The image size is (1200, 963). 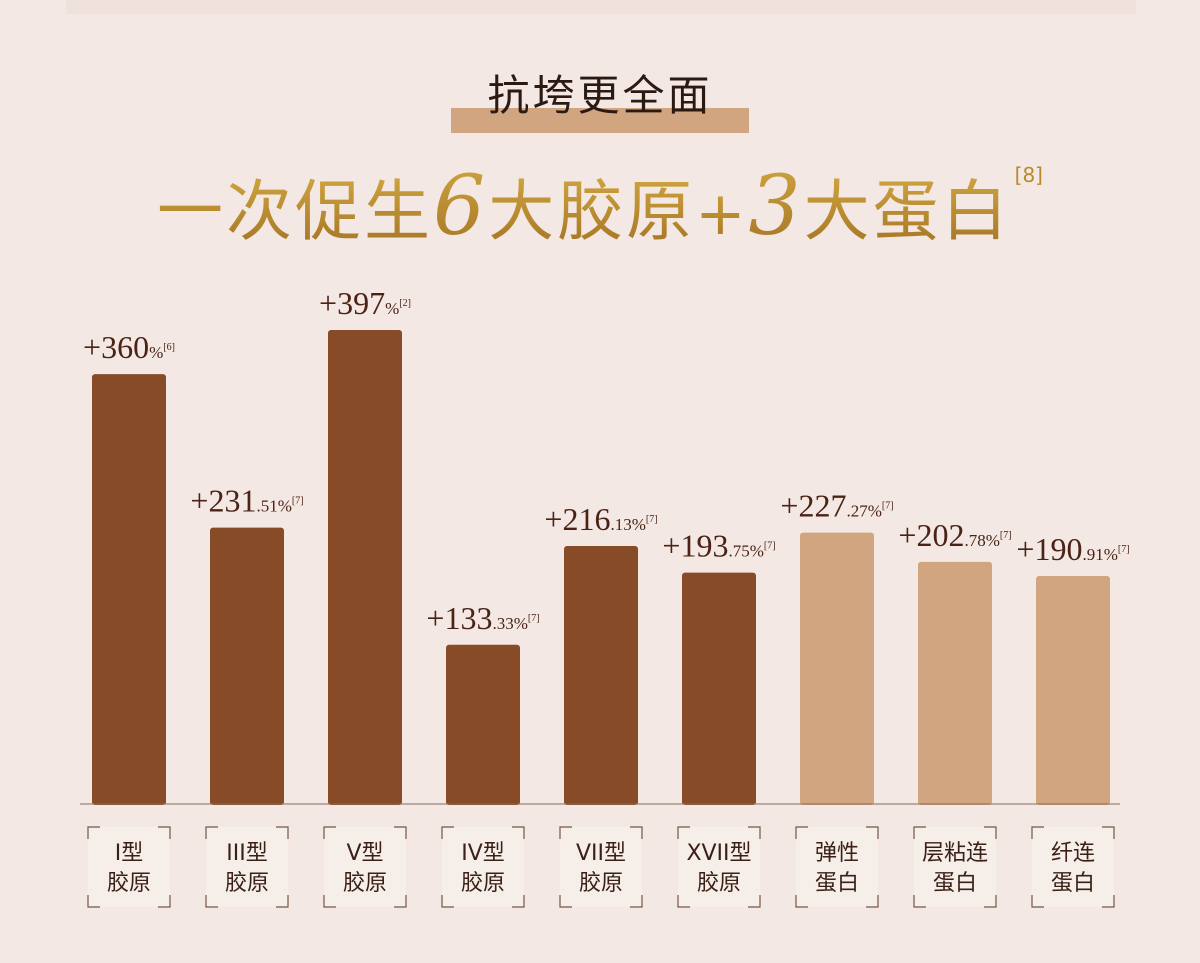 What do you see at coordinates (776, 206) in the screenshot?
I see `title-number-2: 3` at bounding box center [776, 206].